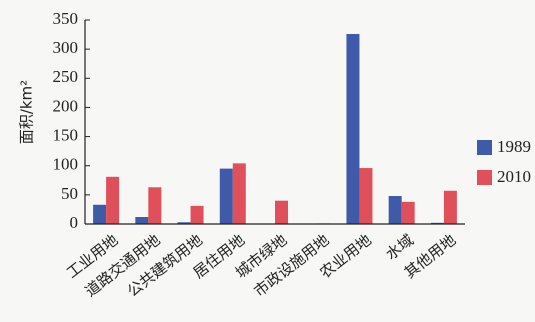 Image resolution: width=535 pixels, height=322 pixels. What do you see at coordinates (66, 164) in the screenshot?
I see `y-tick-label: 100` at bounding box center [66, 164].